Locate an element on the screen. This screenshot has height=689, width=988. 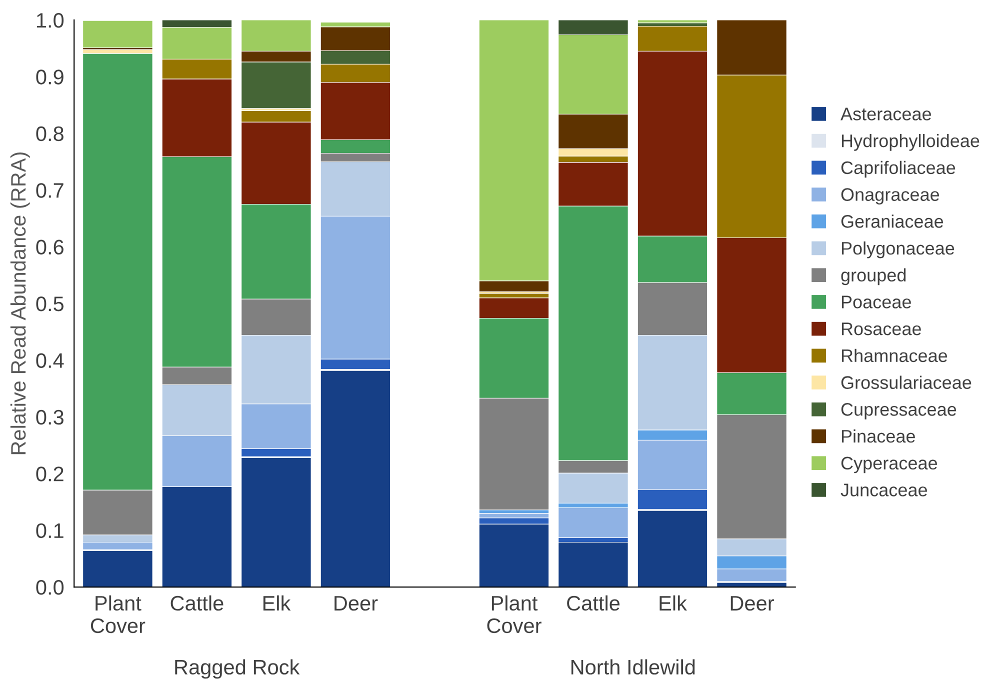
y-tick-label: 0.3 is located at coordinates (50, 417).